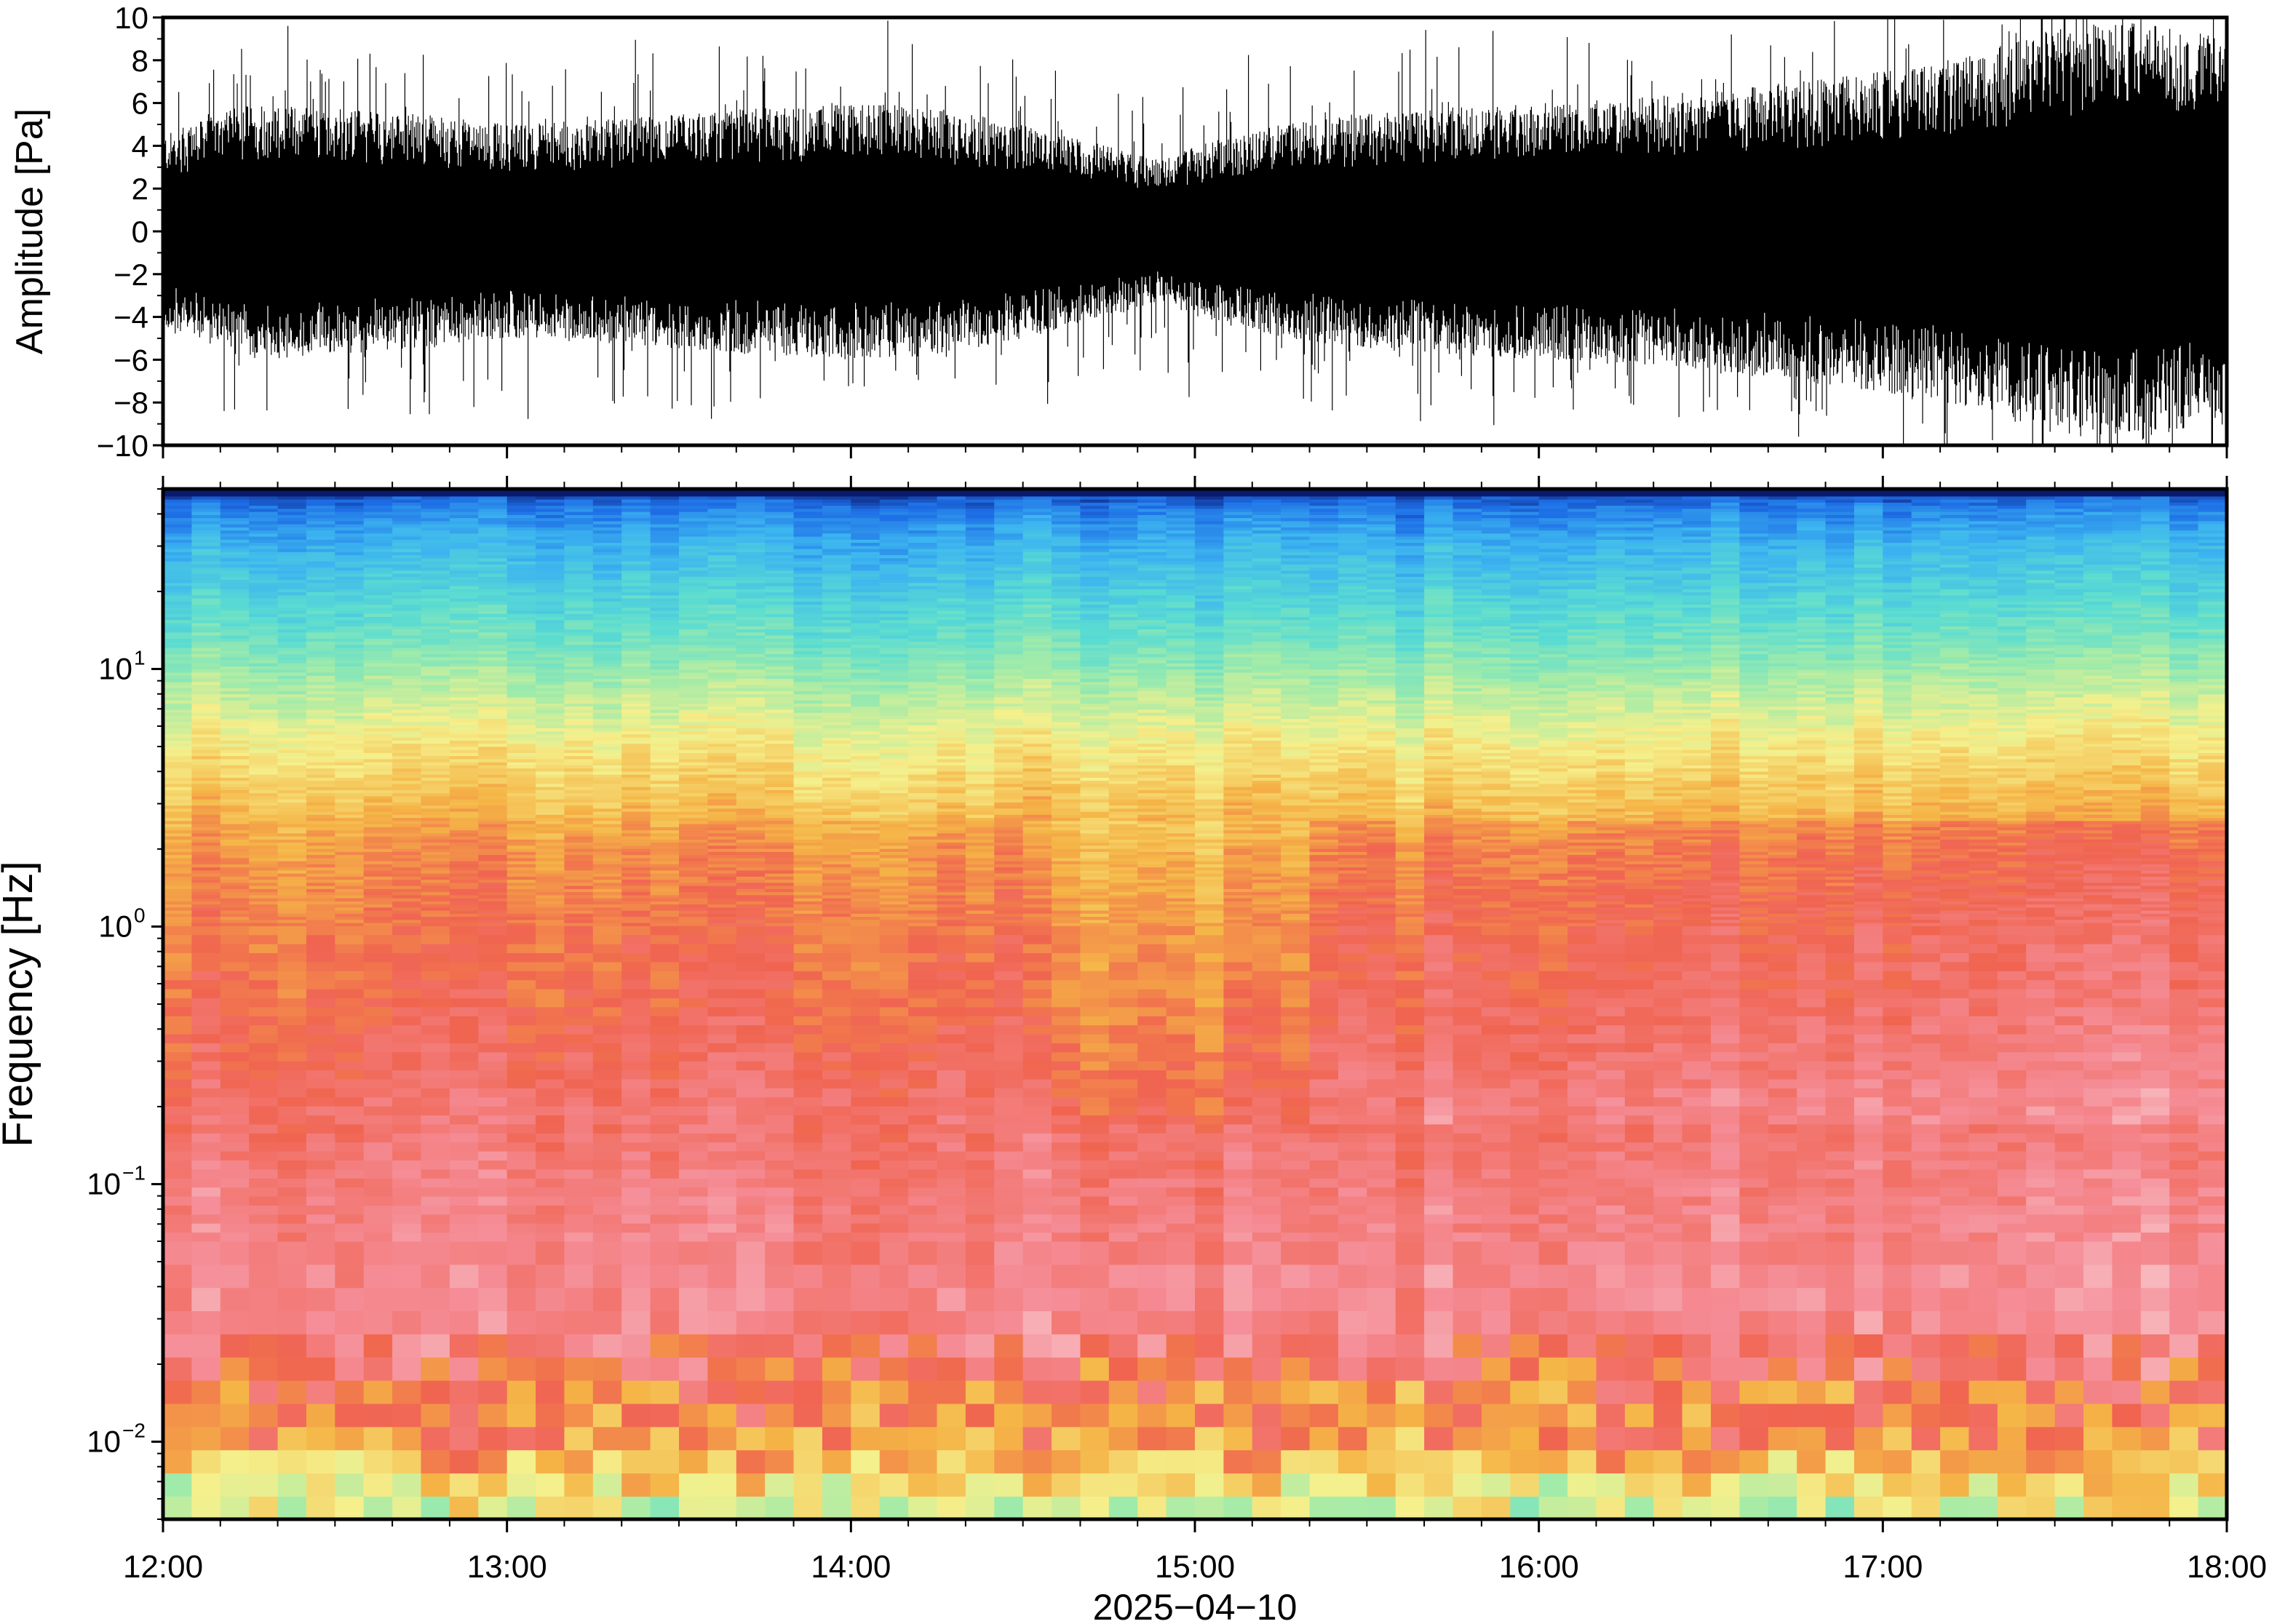  I want to click on amplitude-y-tick-label: 10, so click(131, 18).